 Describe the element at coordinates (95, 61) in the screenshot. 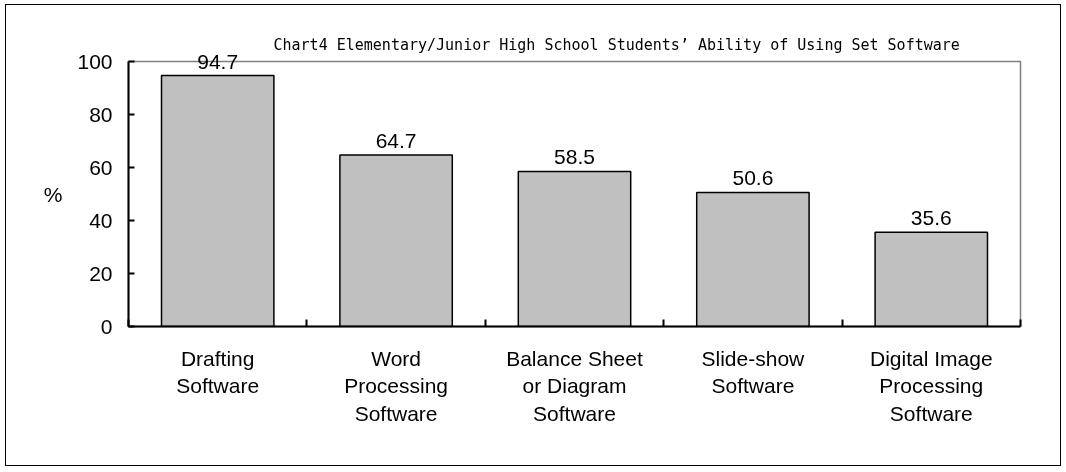

I see `y-tick-label: 100` at that location.